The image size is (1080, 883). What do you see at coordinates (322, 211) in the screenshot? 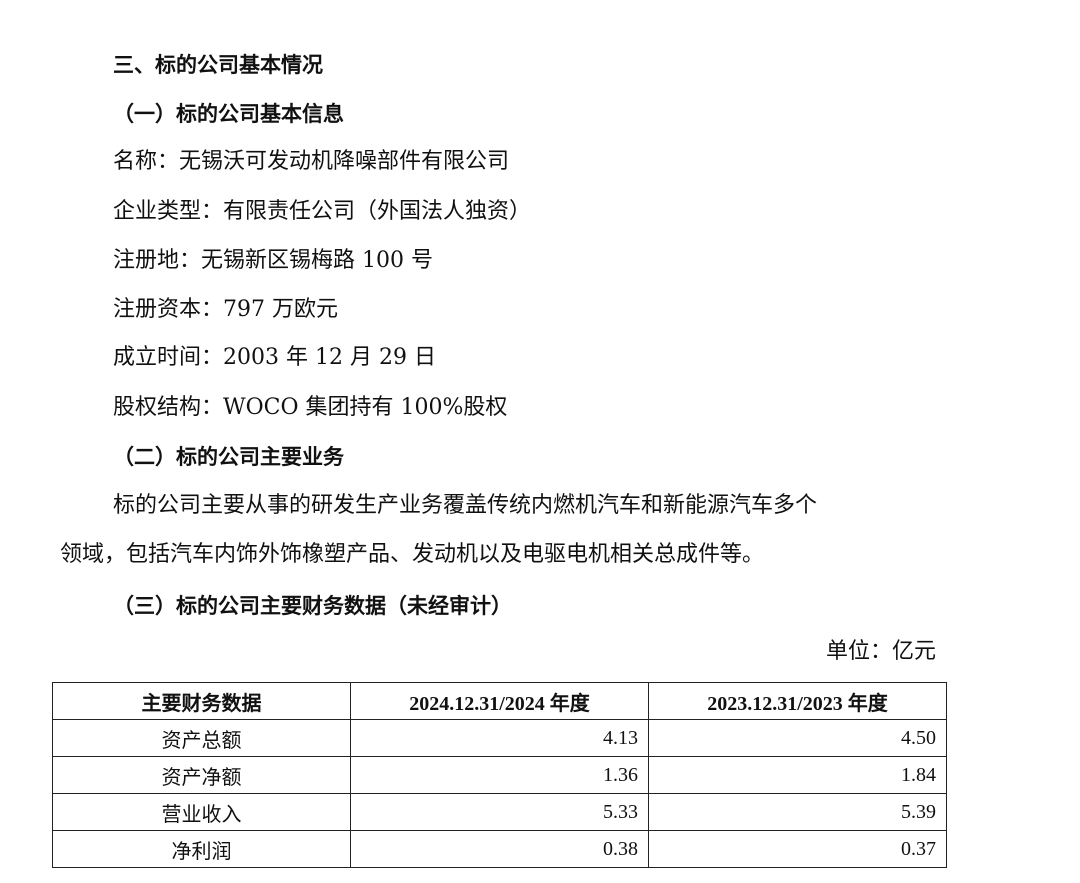
I see `info-type: 企业类型：有限责任公司（外国法人独资）` at bounding box center [322, 211].